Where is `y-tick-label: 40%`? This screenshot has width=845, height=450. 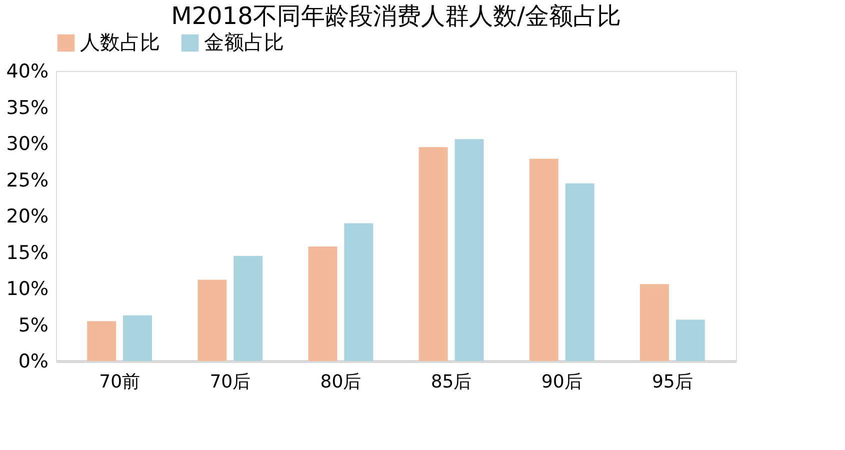
y-tick-label: 40% is located at coordinates (27, 71).